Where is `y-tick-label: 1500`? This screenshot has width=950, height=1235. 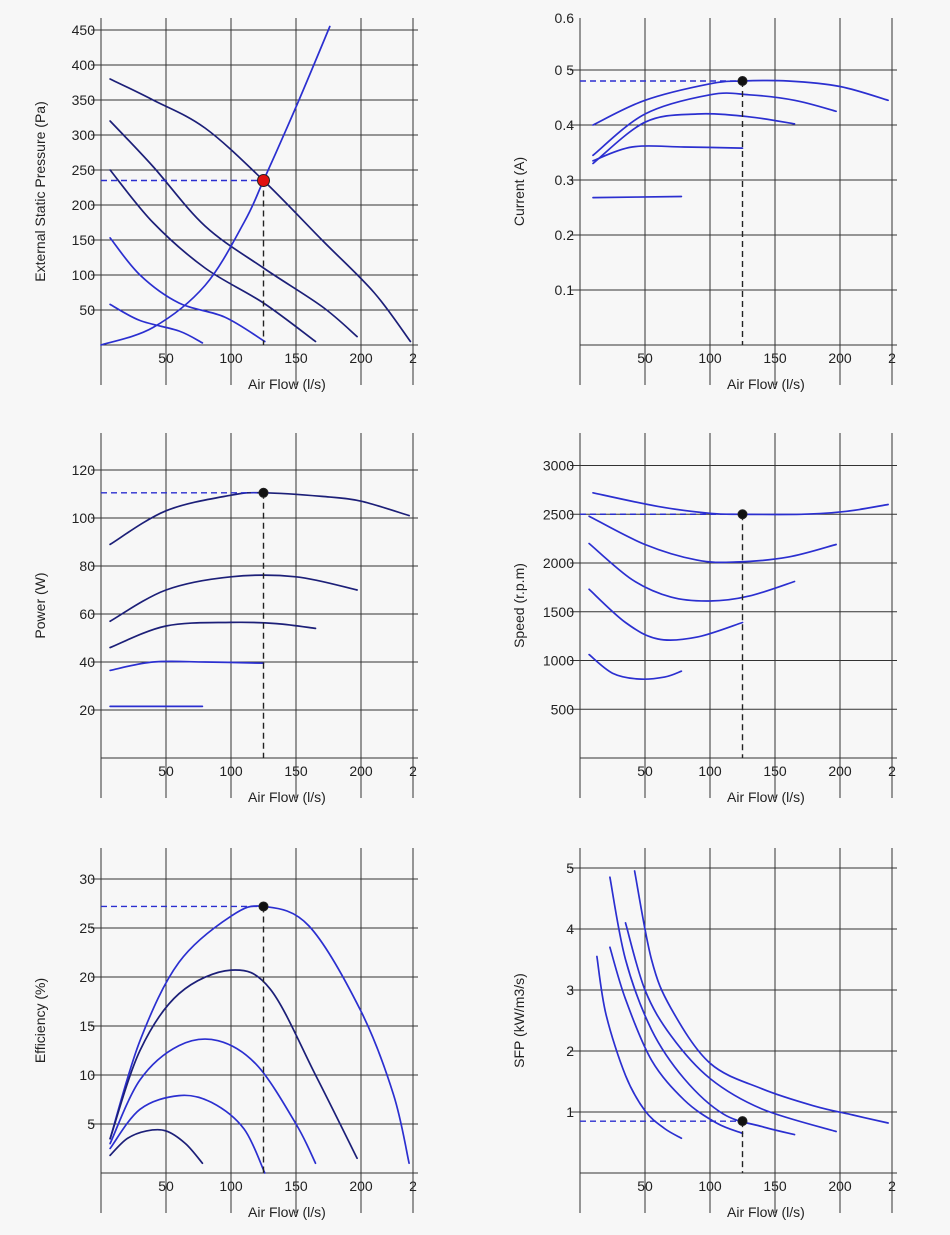
y-tick-label: 1500 is located at coordinates (558, 612).